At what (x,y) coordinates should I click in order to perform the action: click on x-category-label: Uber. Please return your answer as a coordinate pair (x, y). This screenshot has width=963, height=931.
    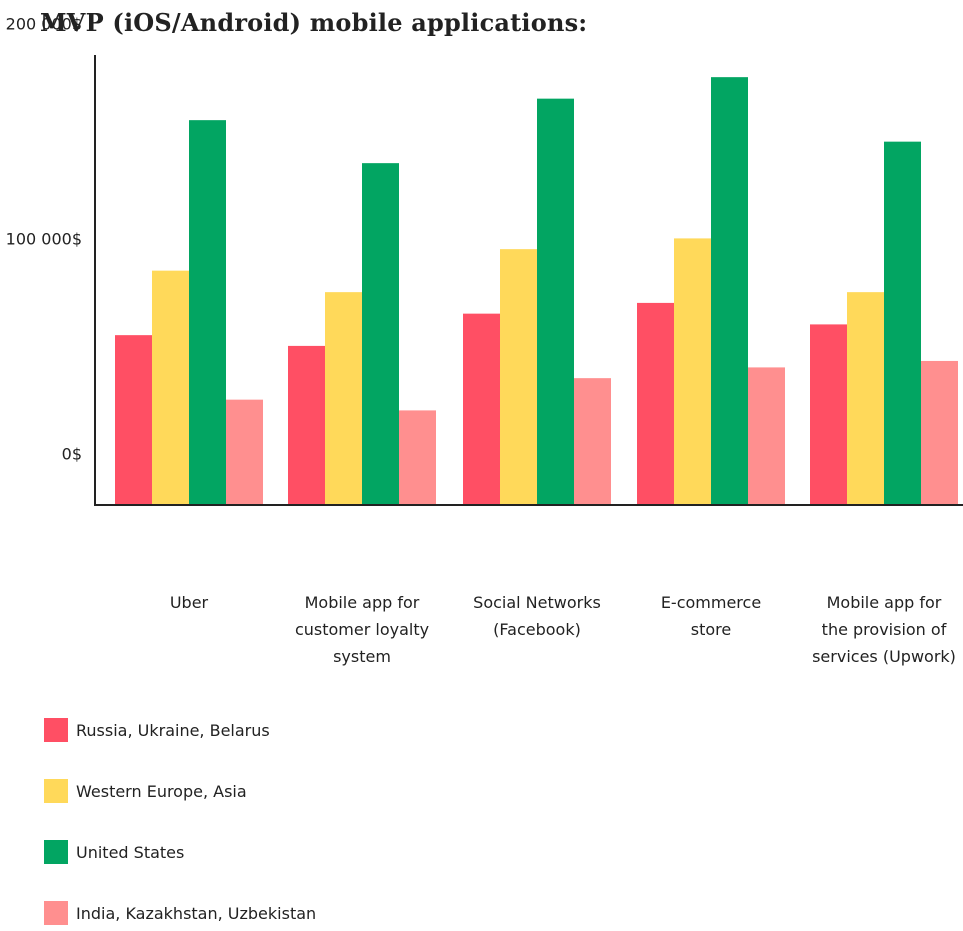
    Looking at the image, I should click on (189, 602).